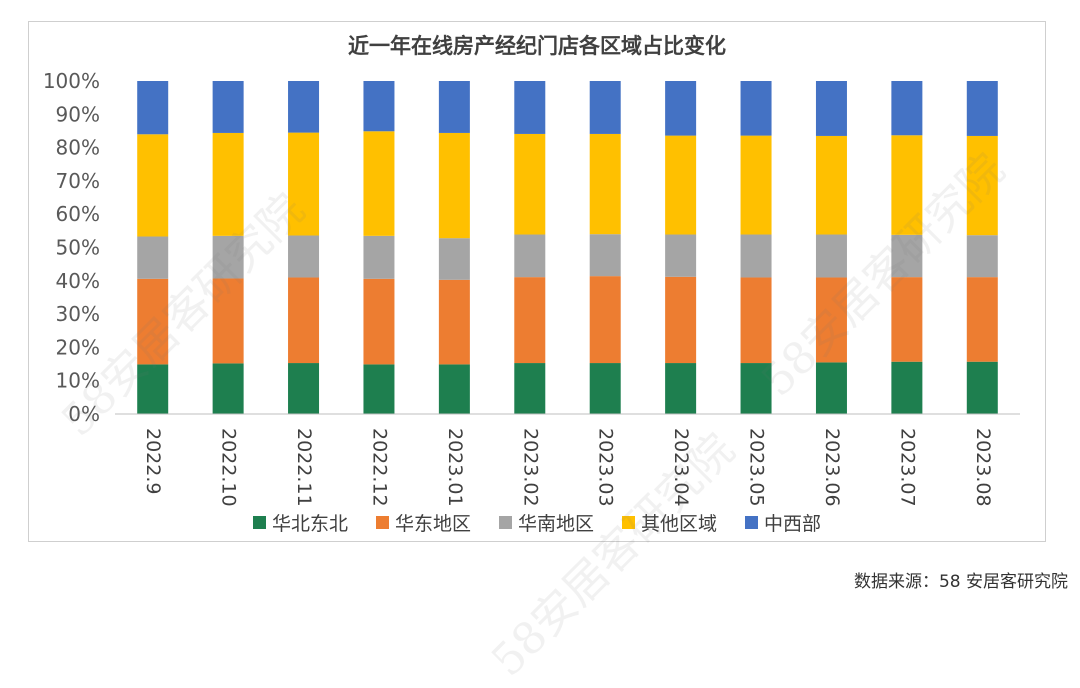 The width and height of the screenshot is (1080, 688). What do you see at coordinates (907, 467) in the screenshot?
I see `x-tick-label: 2023.07` at bounding box center [907, 467].